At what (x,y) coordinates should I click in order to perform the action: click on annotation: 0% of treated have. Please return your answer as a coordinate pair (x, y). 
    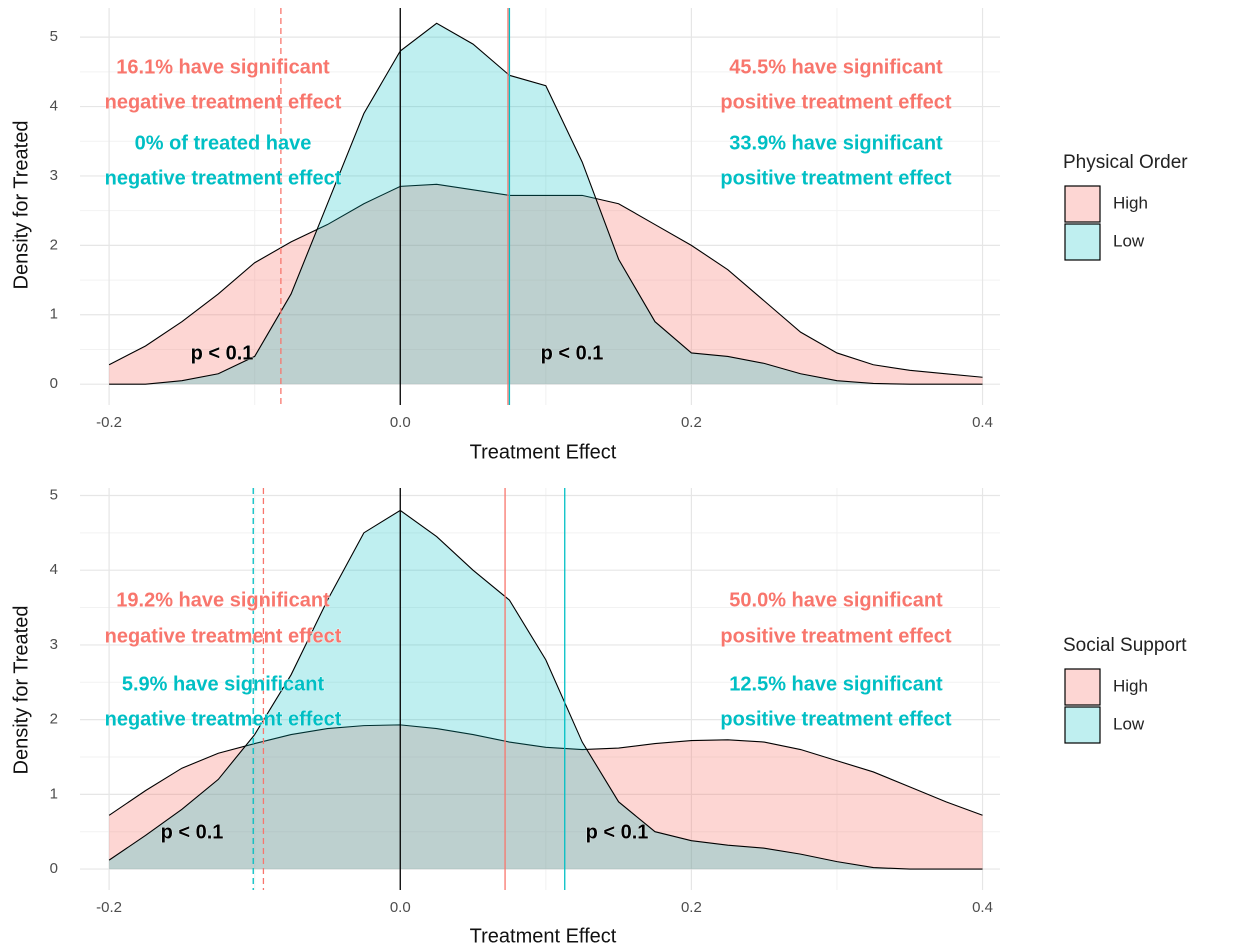
    Looking at the image, I should click on (223, 143).